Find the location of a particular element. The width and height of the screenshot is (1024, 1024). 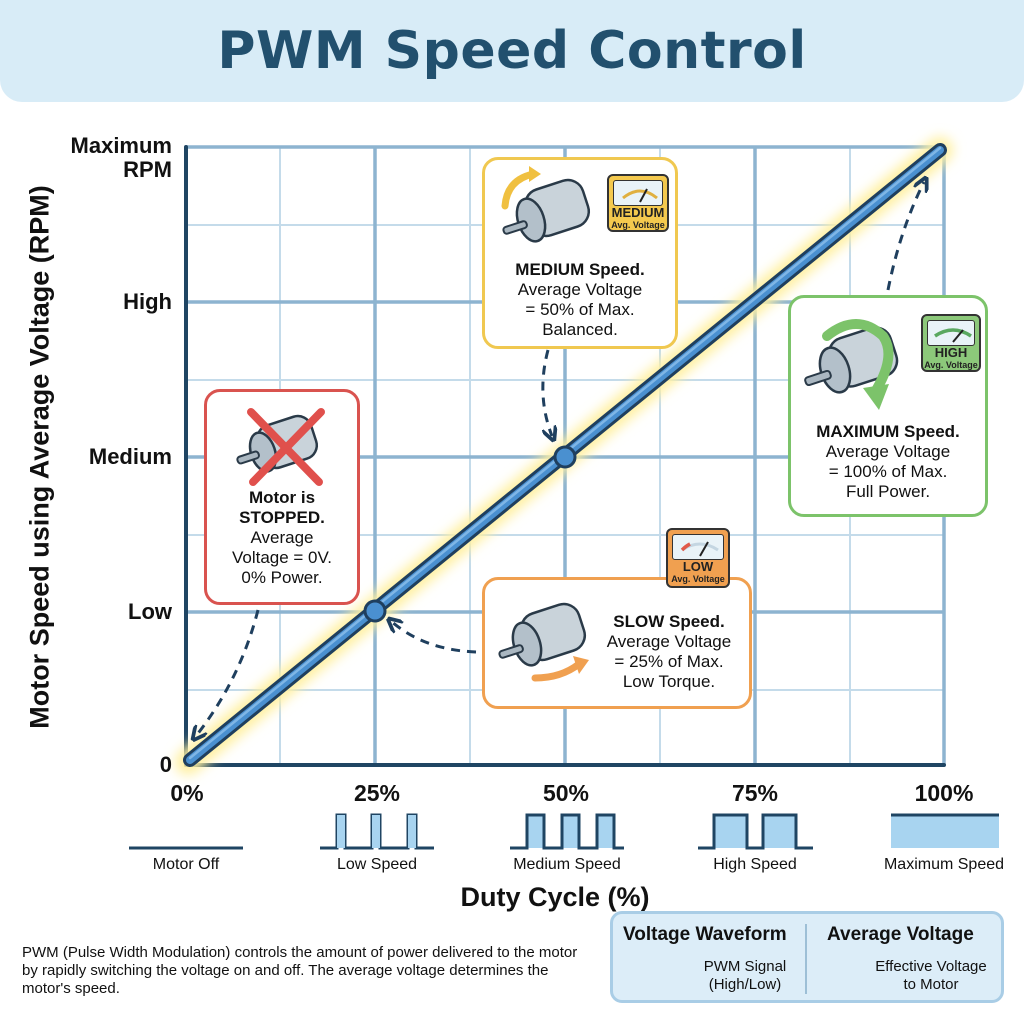

x-tick-50: 50% is located at coordinates (566, 793).